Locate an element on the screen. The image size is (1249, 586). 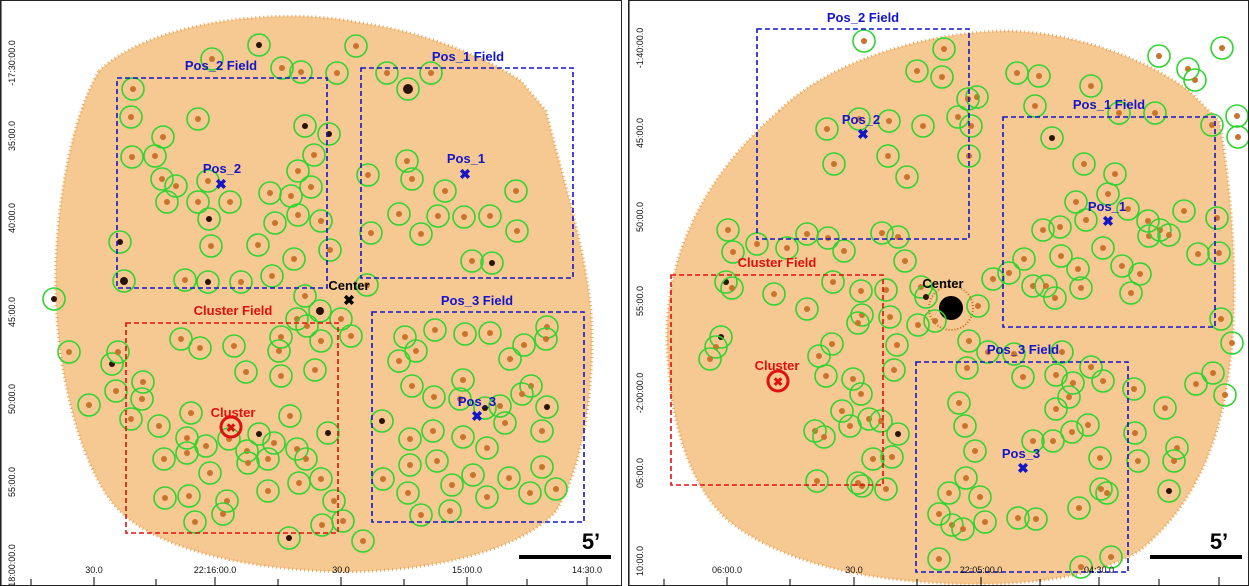
pos3-field-label-r: Pos_3 Field is located at coordinates (1023, 349).